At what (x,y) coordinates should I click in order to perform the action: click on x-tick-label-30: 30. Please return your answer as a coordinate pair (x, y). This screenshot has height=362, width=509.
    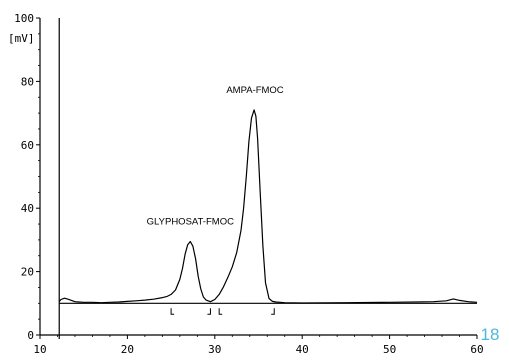
    Looking at the image, I should click on (214, 349).